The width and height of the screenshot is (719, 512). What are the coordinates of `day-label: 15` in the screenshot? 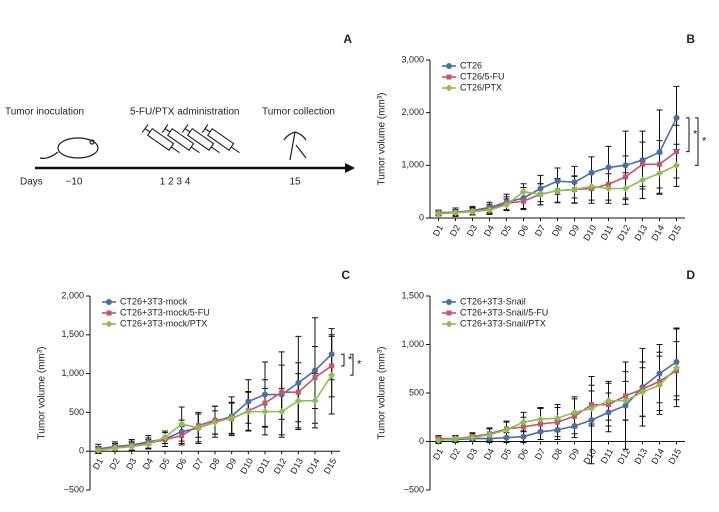 It's located at (295, 182).